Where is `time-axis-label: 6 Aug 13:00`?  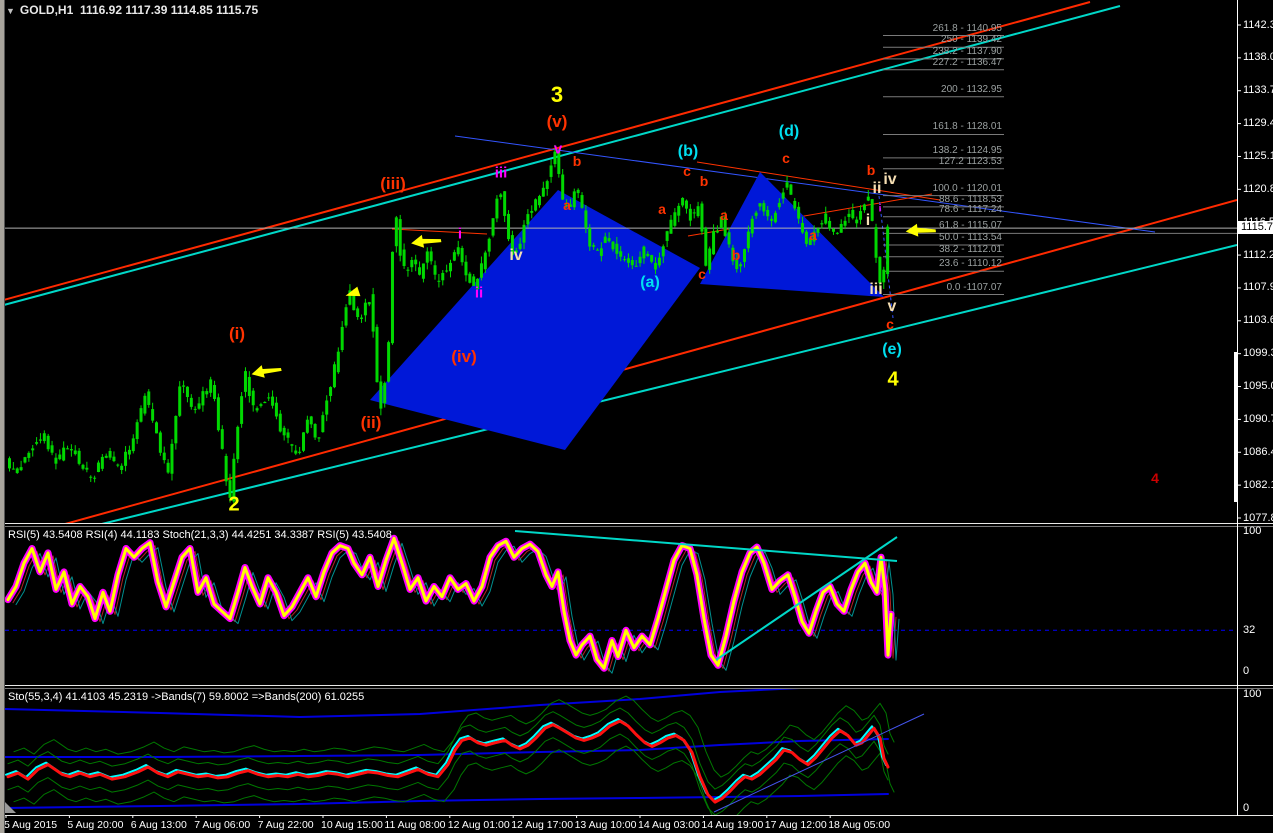 time-axis-label: 6 Aug 13:00 is located at coordinates (158, 825).